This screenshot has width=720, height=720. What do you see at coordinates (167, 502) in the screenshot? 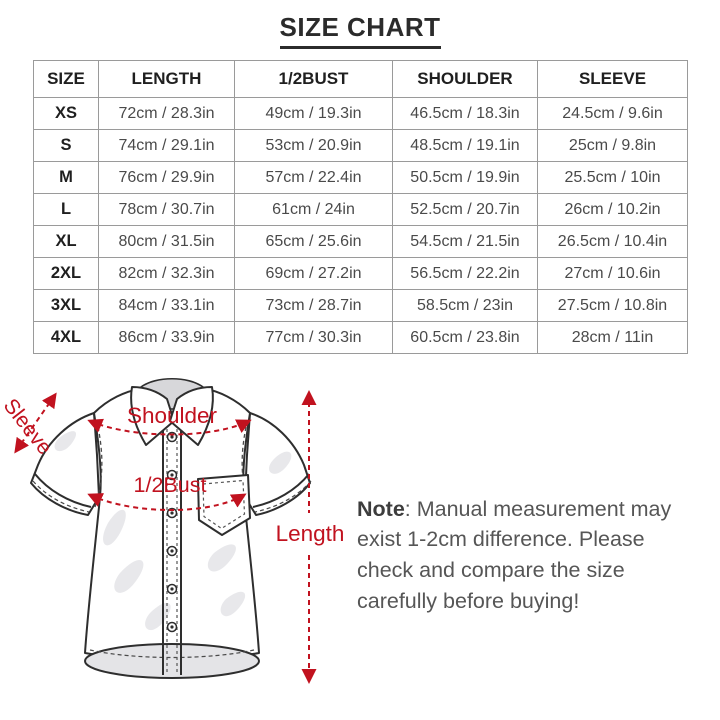
I see `bust-arrow` at bounding box center [167, 502].